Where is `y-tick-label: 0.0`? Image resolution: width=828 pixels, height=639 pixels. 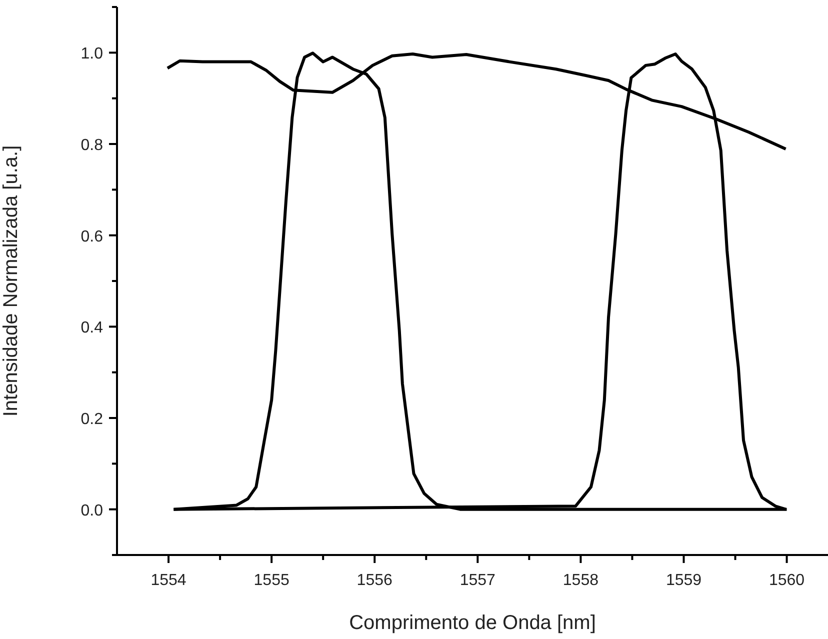
y-tick-label: 0.0 is located at coordinates (92, 511).